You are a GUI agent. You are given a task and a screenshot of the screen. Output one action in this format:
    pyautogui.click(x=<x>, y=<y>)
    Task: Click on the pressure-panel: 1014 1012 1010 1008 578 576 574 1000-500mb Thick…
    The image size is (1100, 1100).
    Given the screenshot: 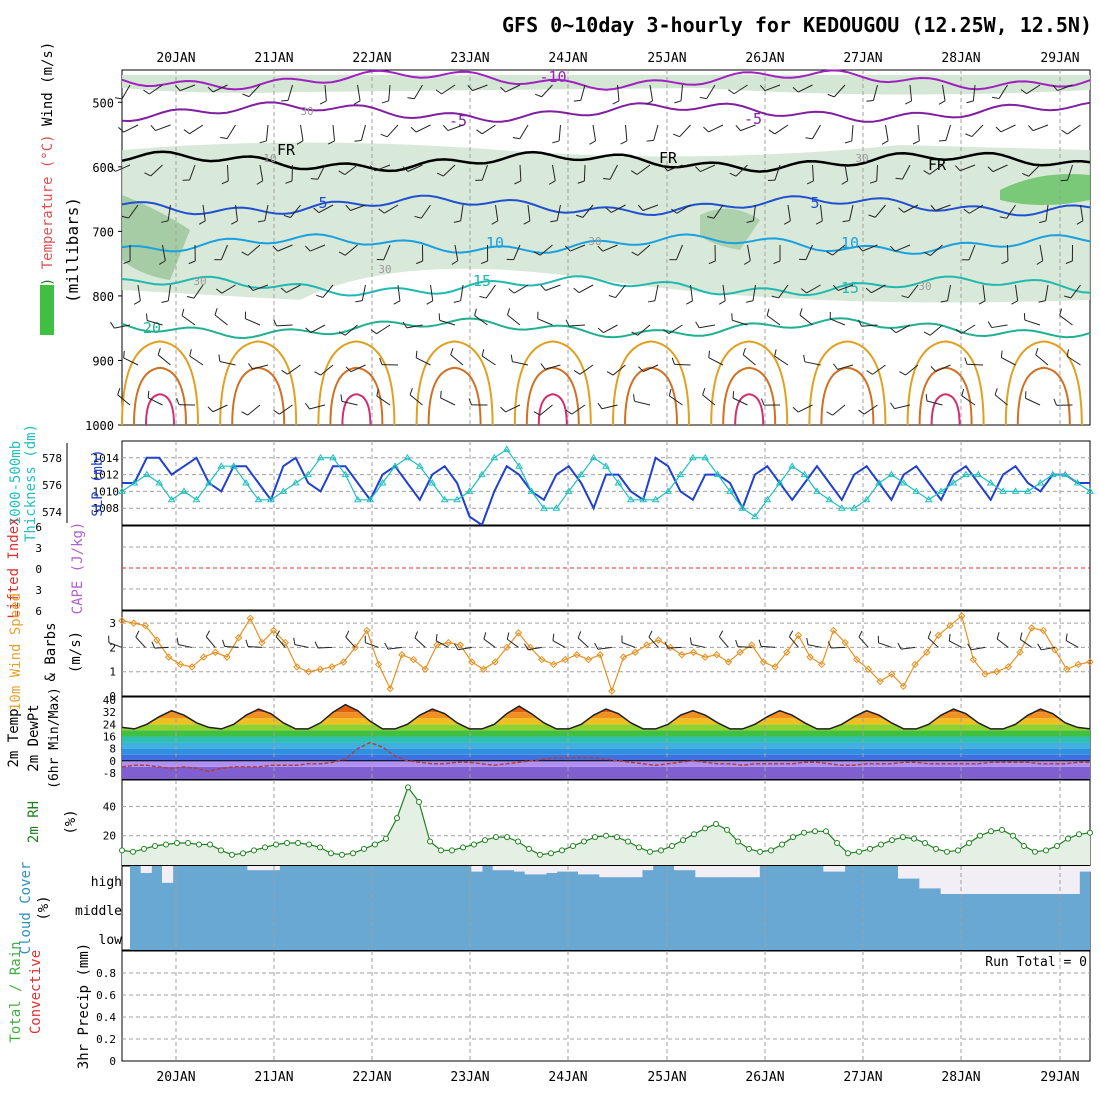 What is the action you would take?
    pyautogui.click(x=551, y=483)
    